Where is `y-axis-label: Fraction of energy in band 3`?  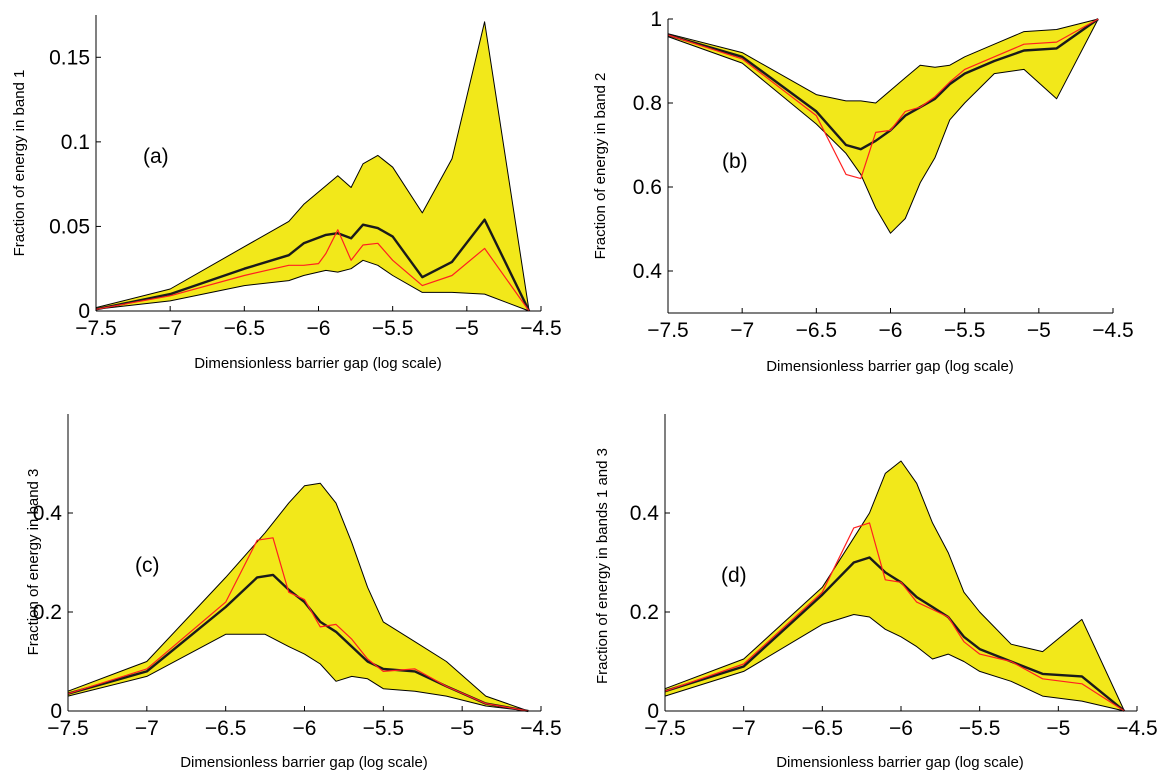
y-axis-label: Fraction of energy in band 3 is located at coordinates (33, 562).